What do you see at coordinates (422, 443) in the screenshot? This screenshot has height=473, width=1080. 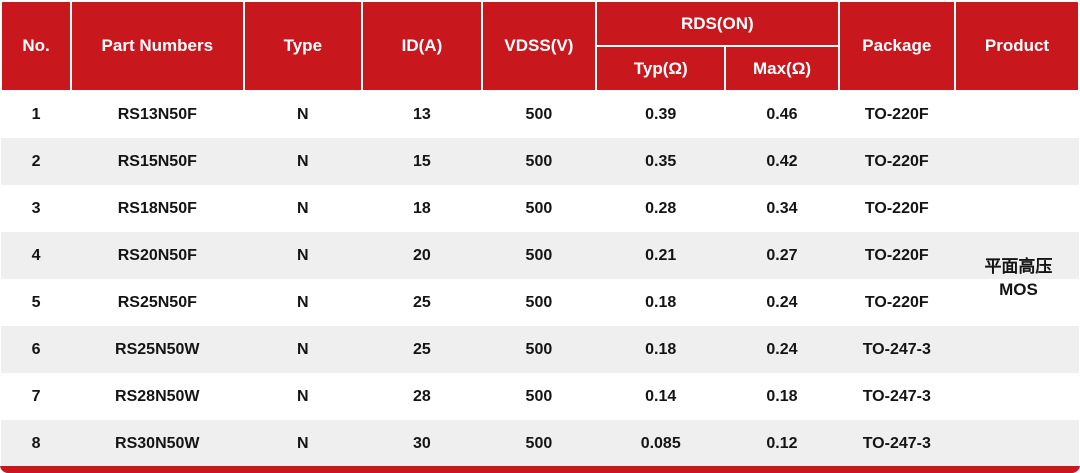 I see `cell-id: 30` at bounding box center [422, 443].